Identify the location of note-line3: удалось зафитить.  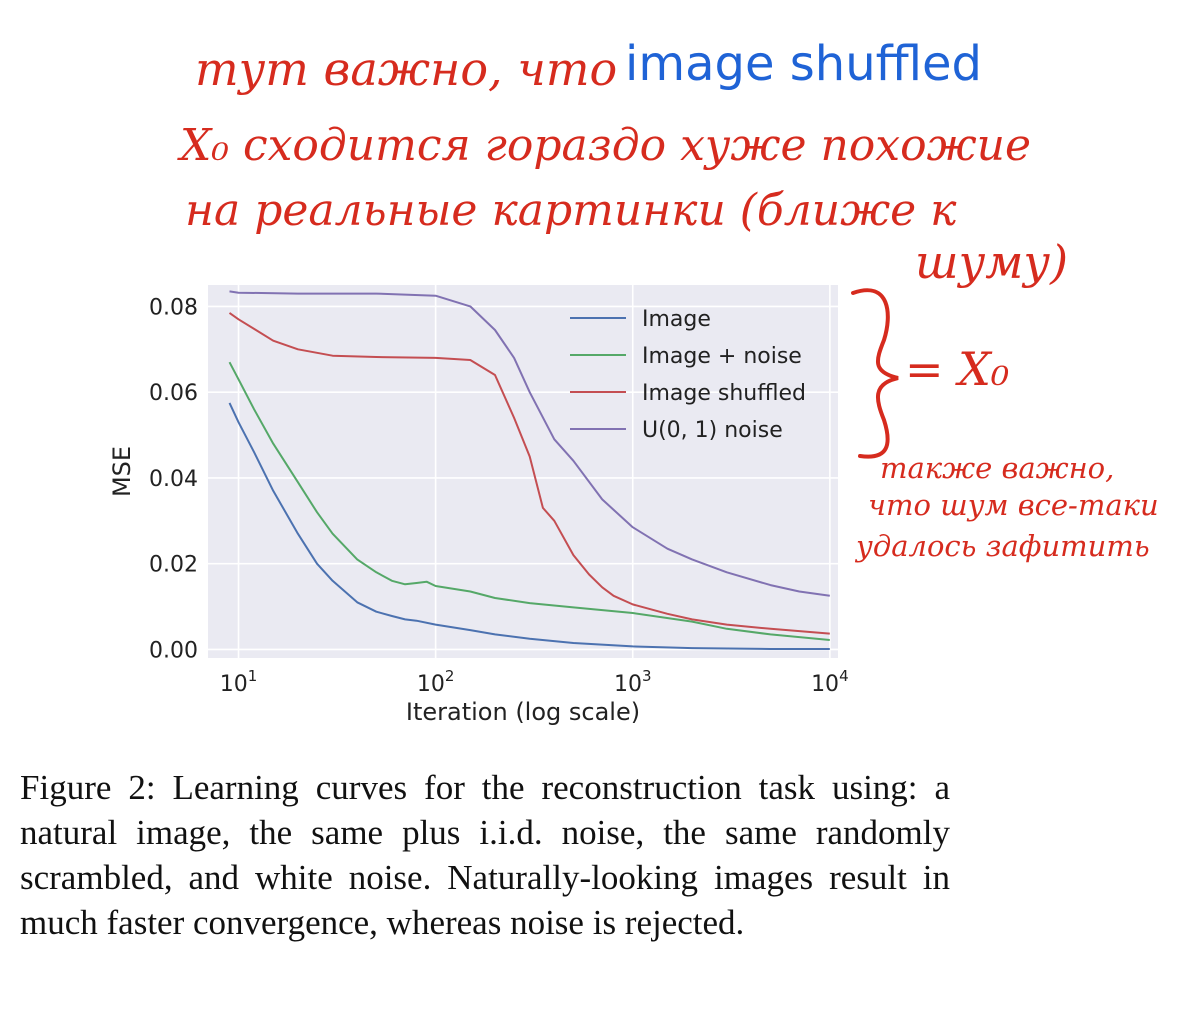
(1002, 546).